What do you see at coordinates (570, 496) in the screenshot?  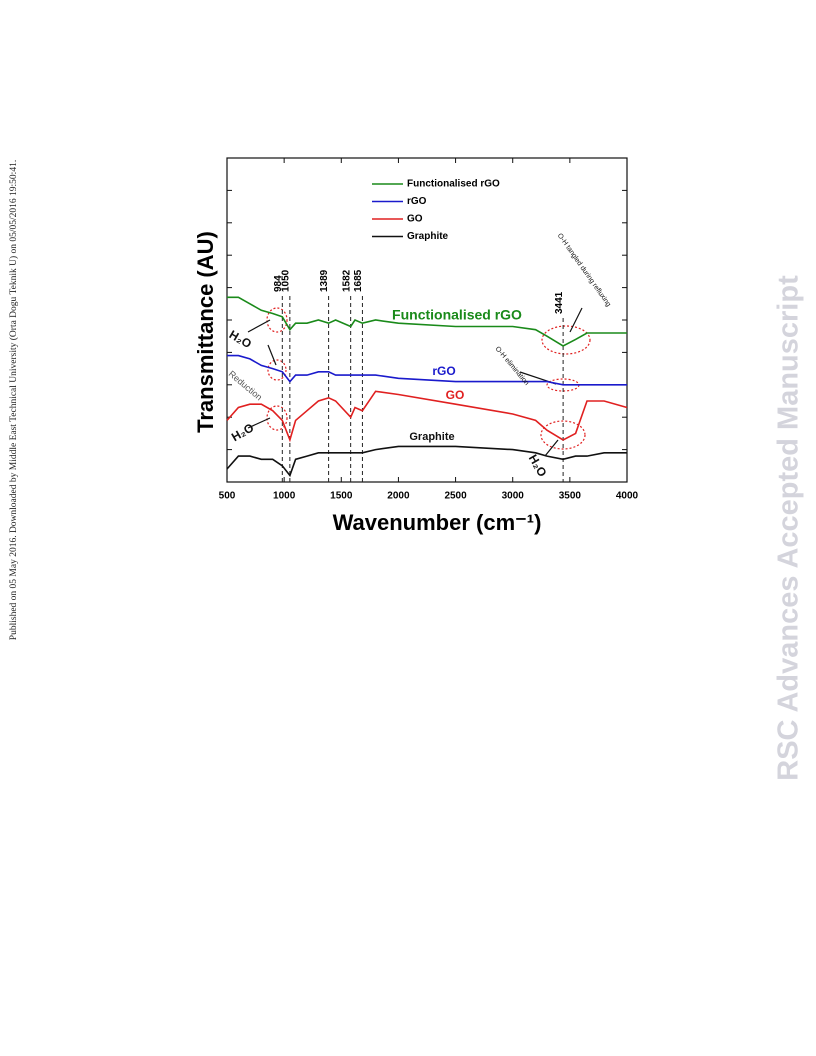 I see `x-tick-label: 3500` at bounding box center [570, 496].